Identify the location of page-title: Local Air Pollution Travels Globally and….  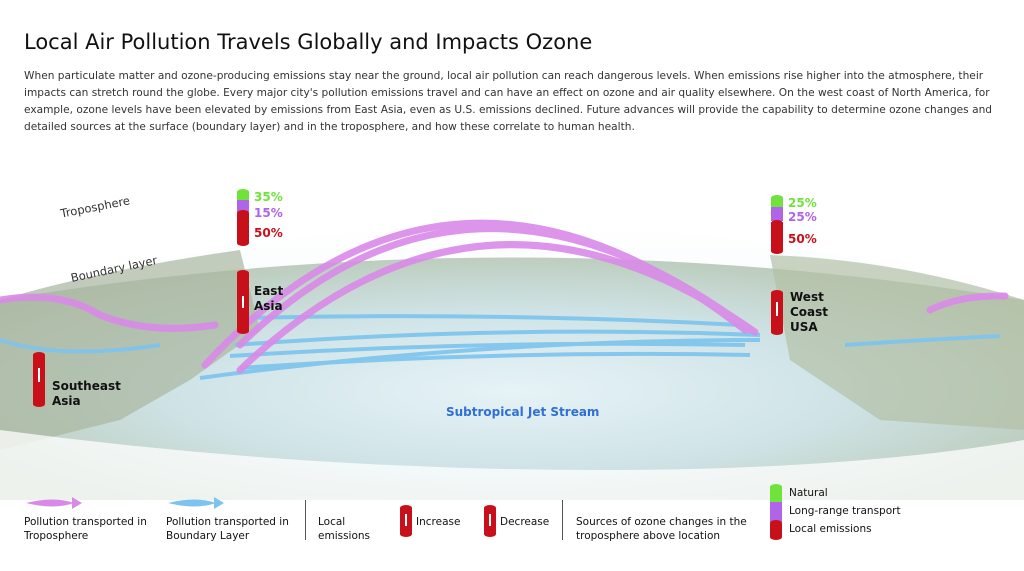
(308, 42).